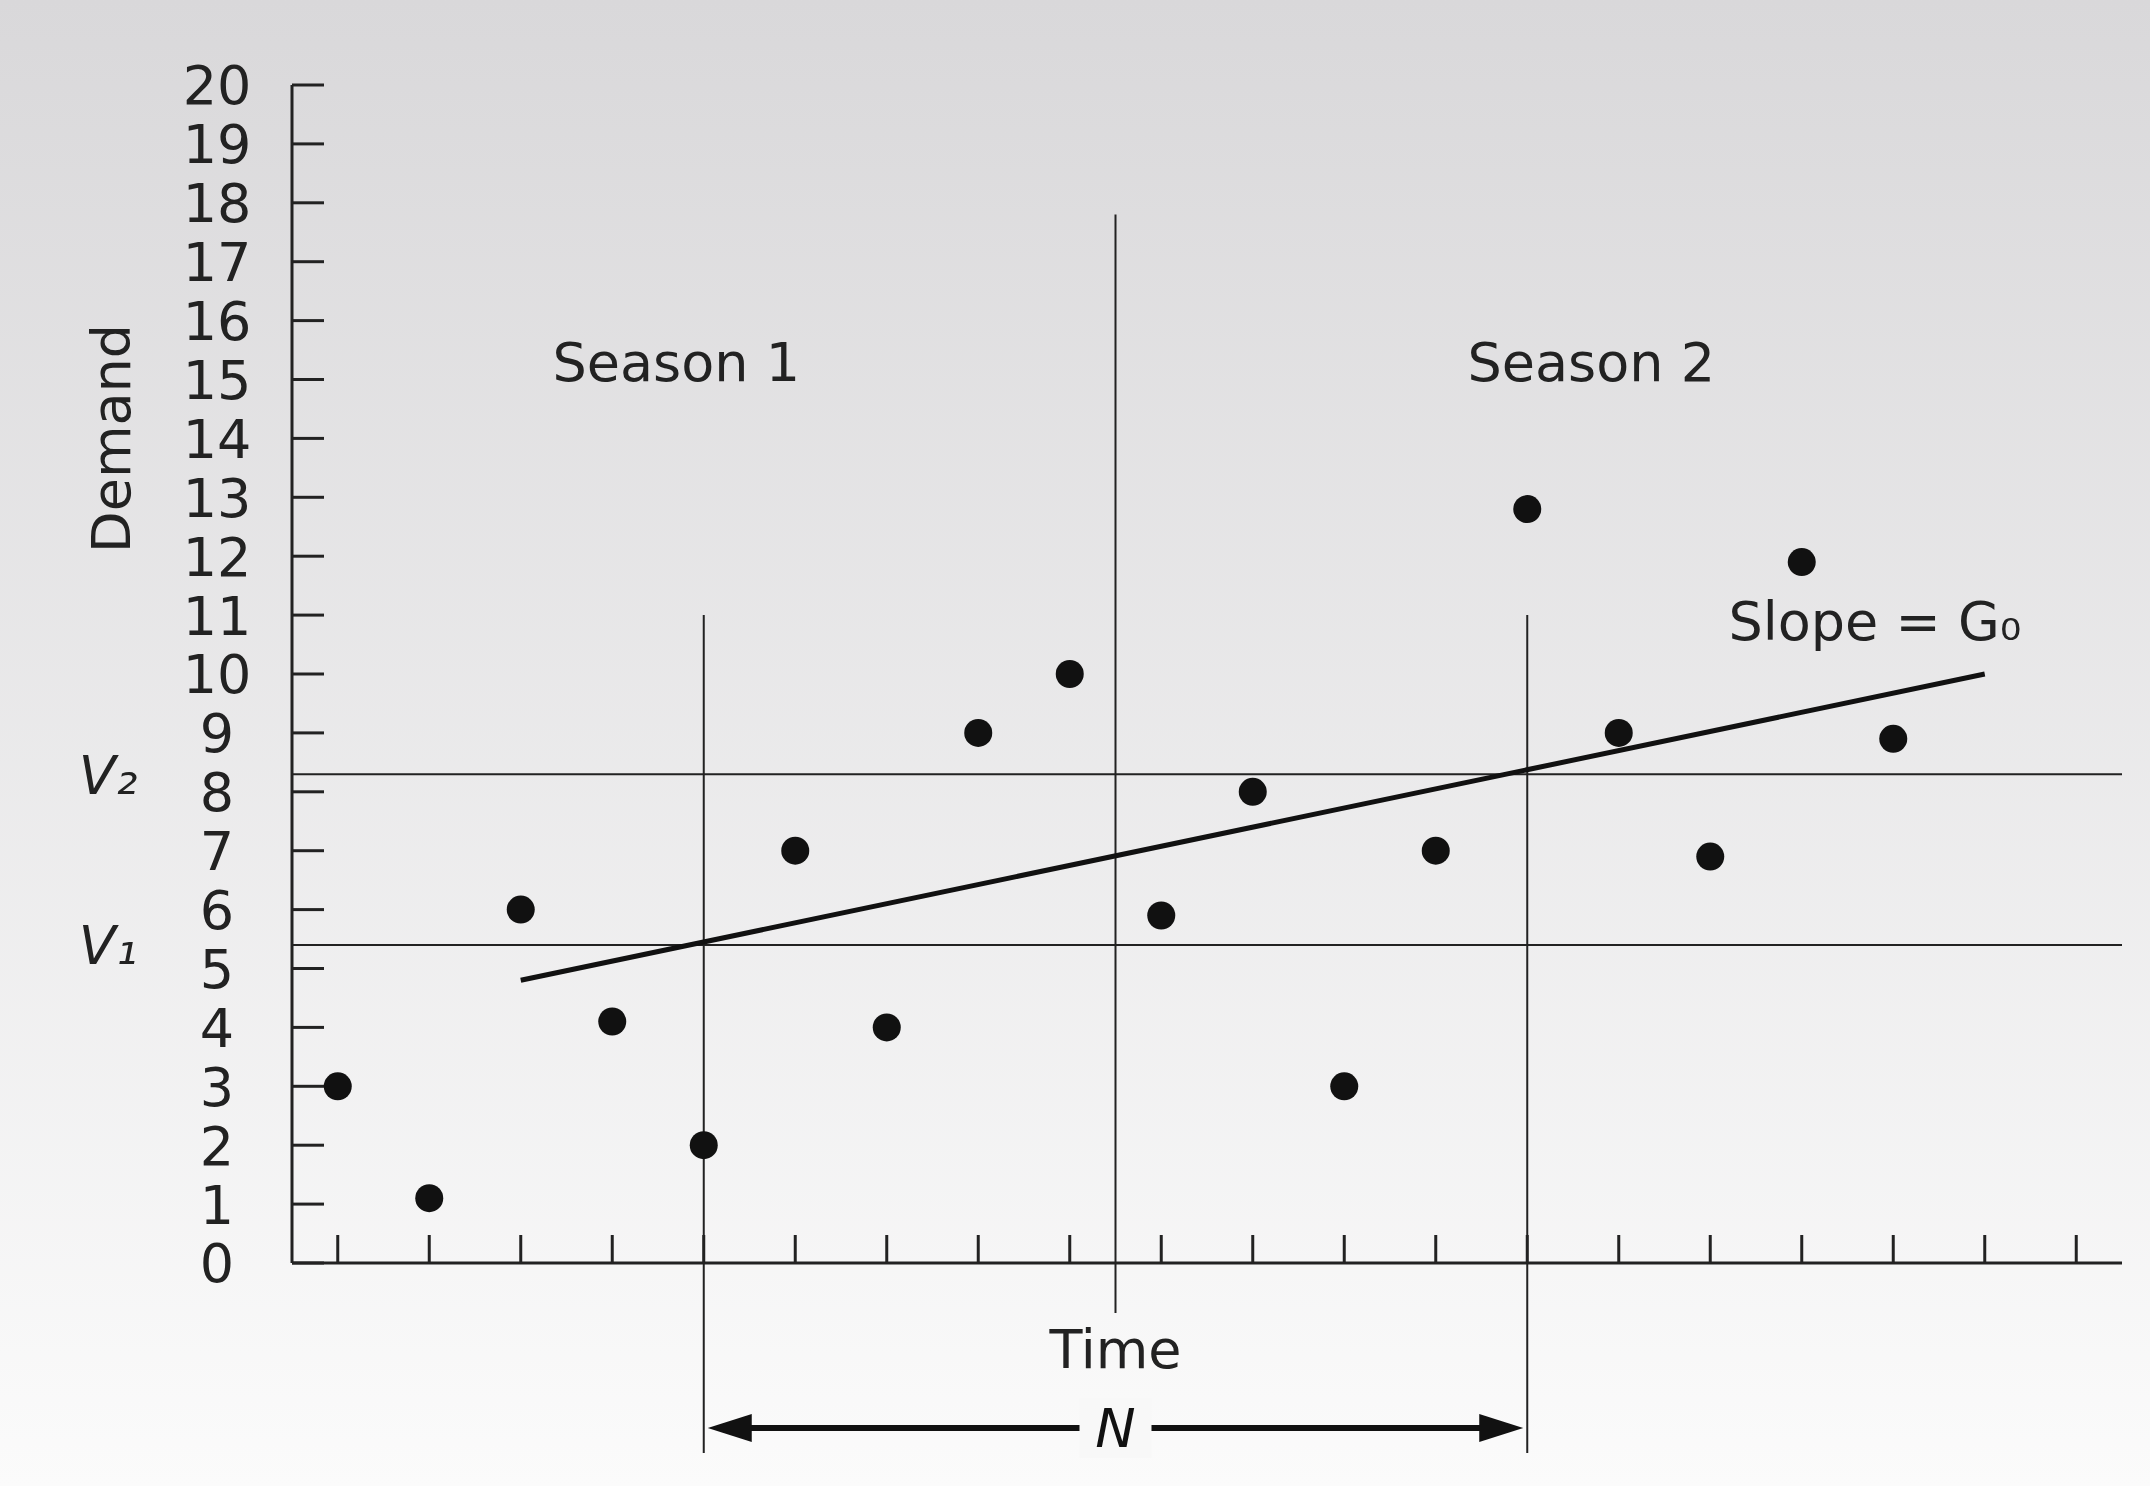  Describe the element at coordinates (1115, 1349) in the screenshot. I see `x-axis-title: Time` at that location.